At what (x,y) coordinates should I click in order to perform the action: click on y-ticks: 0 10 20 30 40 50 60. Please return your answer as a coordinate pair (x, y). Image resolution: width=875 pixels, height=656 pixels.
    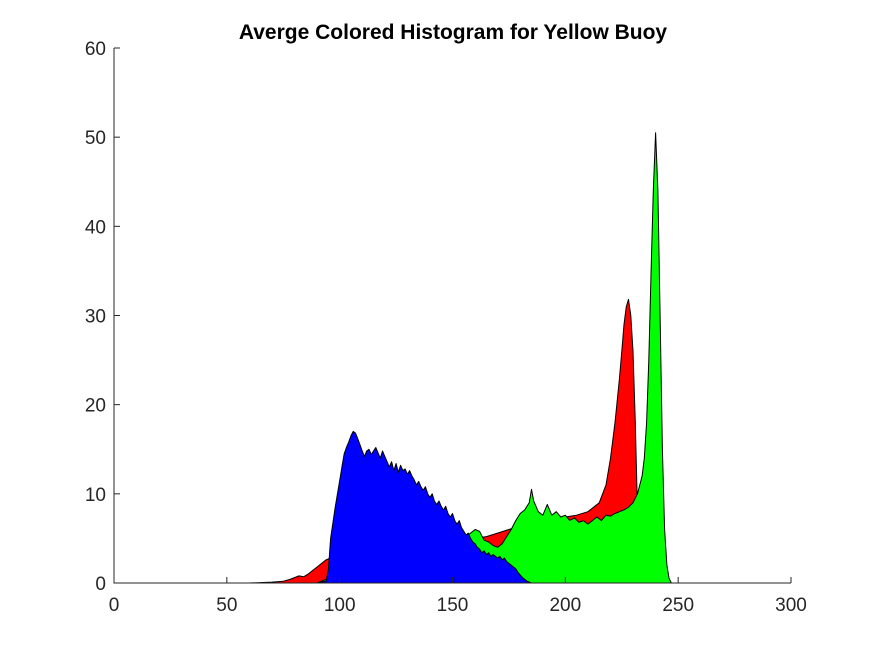
    Looking at the image, I should click on (102, 317).